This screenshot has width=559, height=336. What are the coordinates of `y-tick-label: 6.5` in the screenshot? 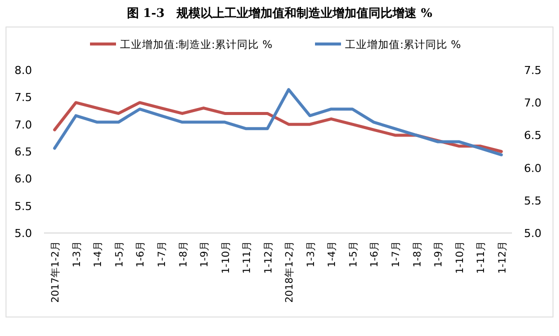 It's located at (23, 152).